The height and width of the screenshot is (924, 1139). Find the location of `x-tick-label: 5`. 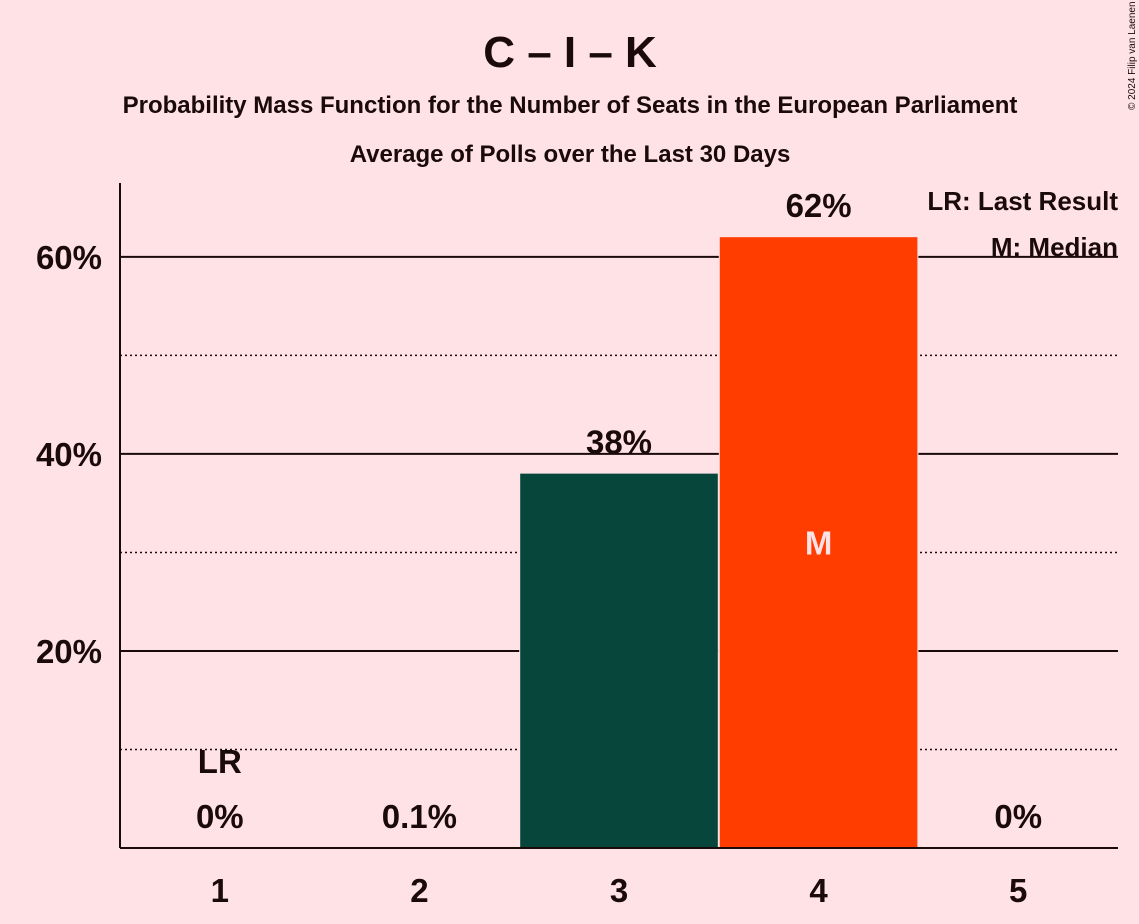

x-tick-label: 5 is located at coordinates (1018, 890).